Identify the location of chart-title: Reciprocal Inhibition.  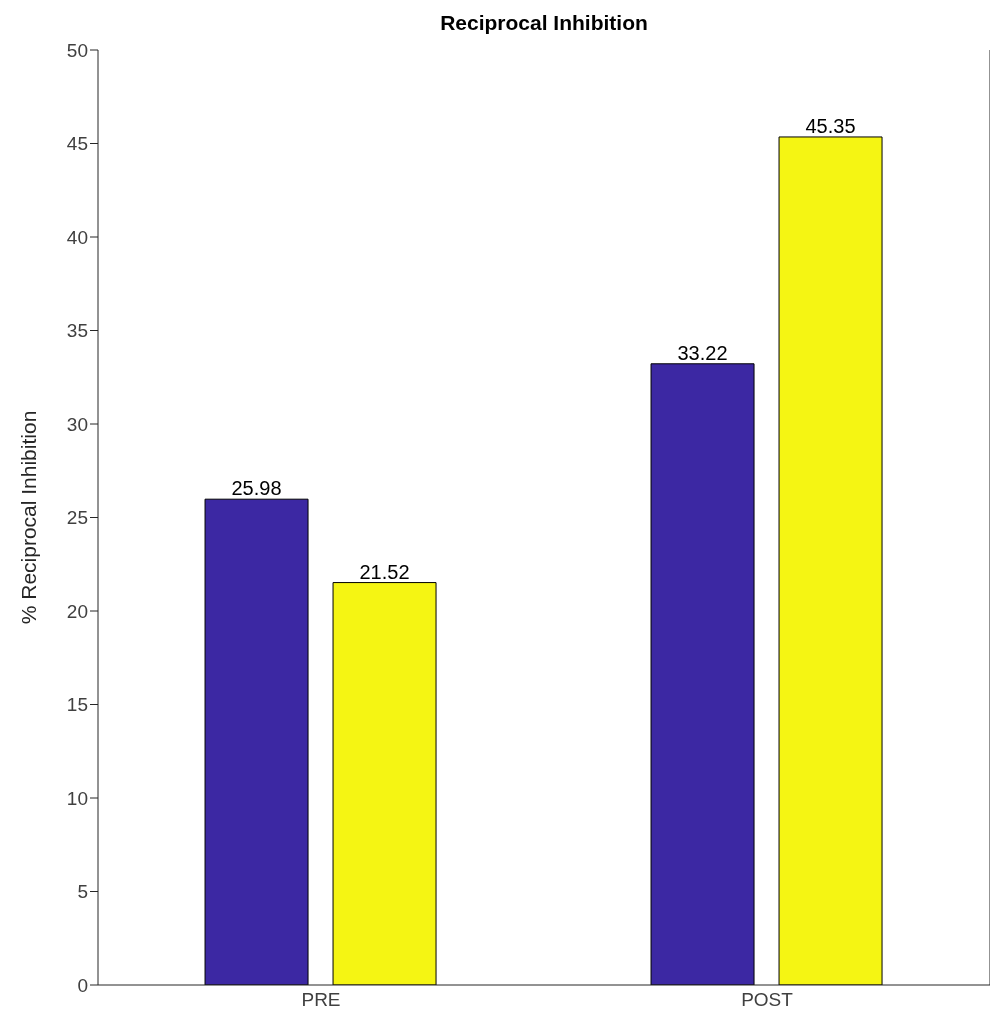
(544, 22).